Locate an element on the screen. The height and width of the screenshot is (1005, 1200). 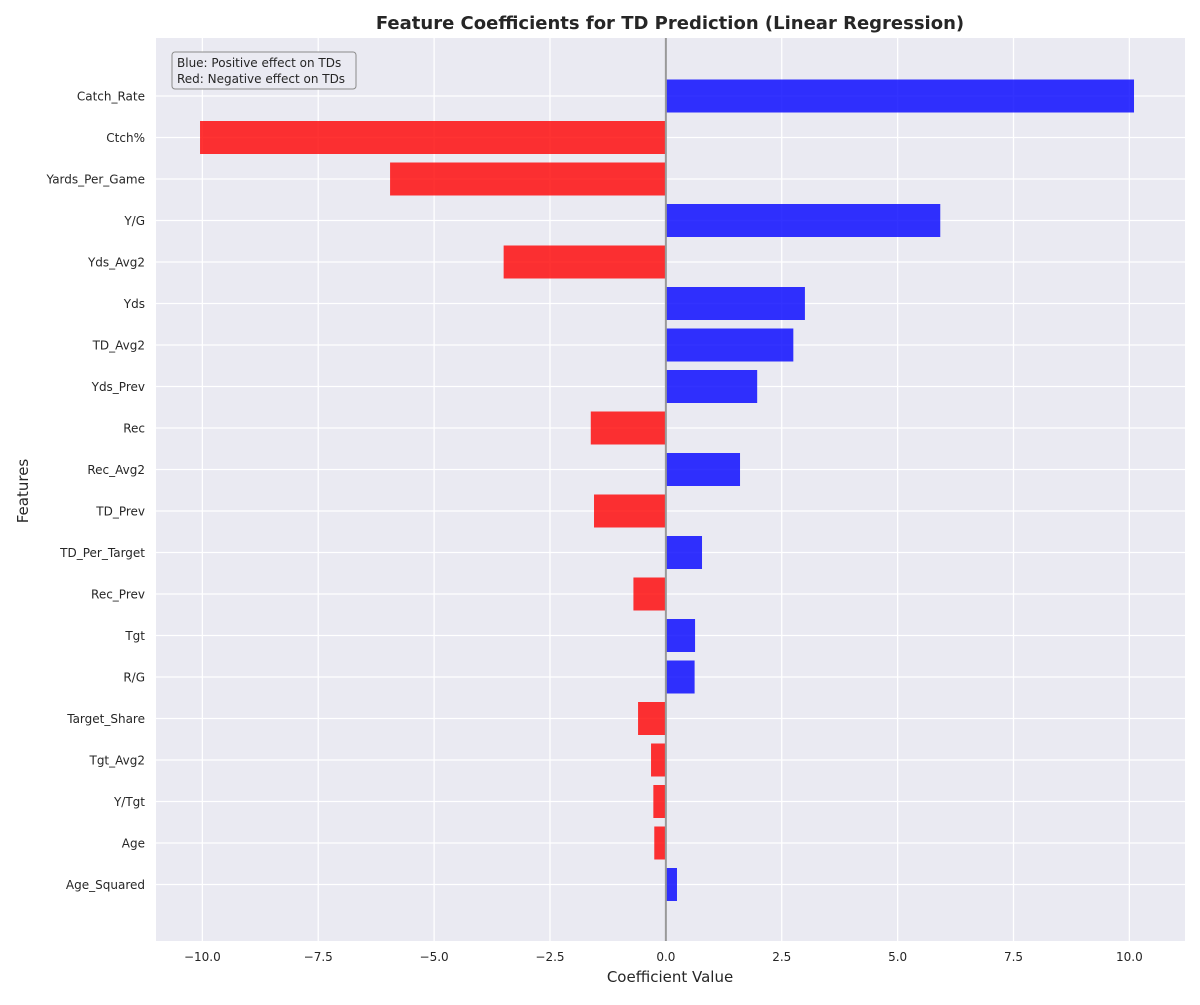
bar-y-tgt is located at coordinates (659, 801).